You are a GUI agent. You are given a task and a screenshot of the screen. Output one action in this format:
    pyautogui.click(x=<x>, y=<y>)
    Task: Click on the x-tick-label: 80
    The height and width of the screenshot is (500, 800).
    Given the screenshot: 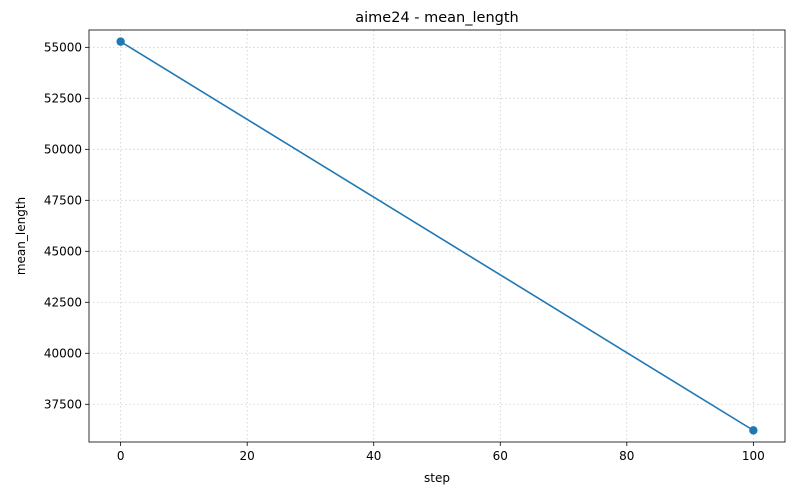 What is the action you would take?
    pyautogui.click(x=626, y=456)
    